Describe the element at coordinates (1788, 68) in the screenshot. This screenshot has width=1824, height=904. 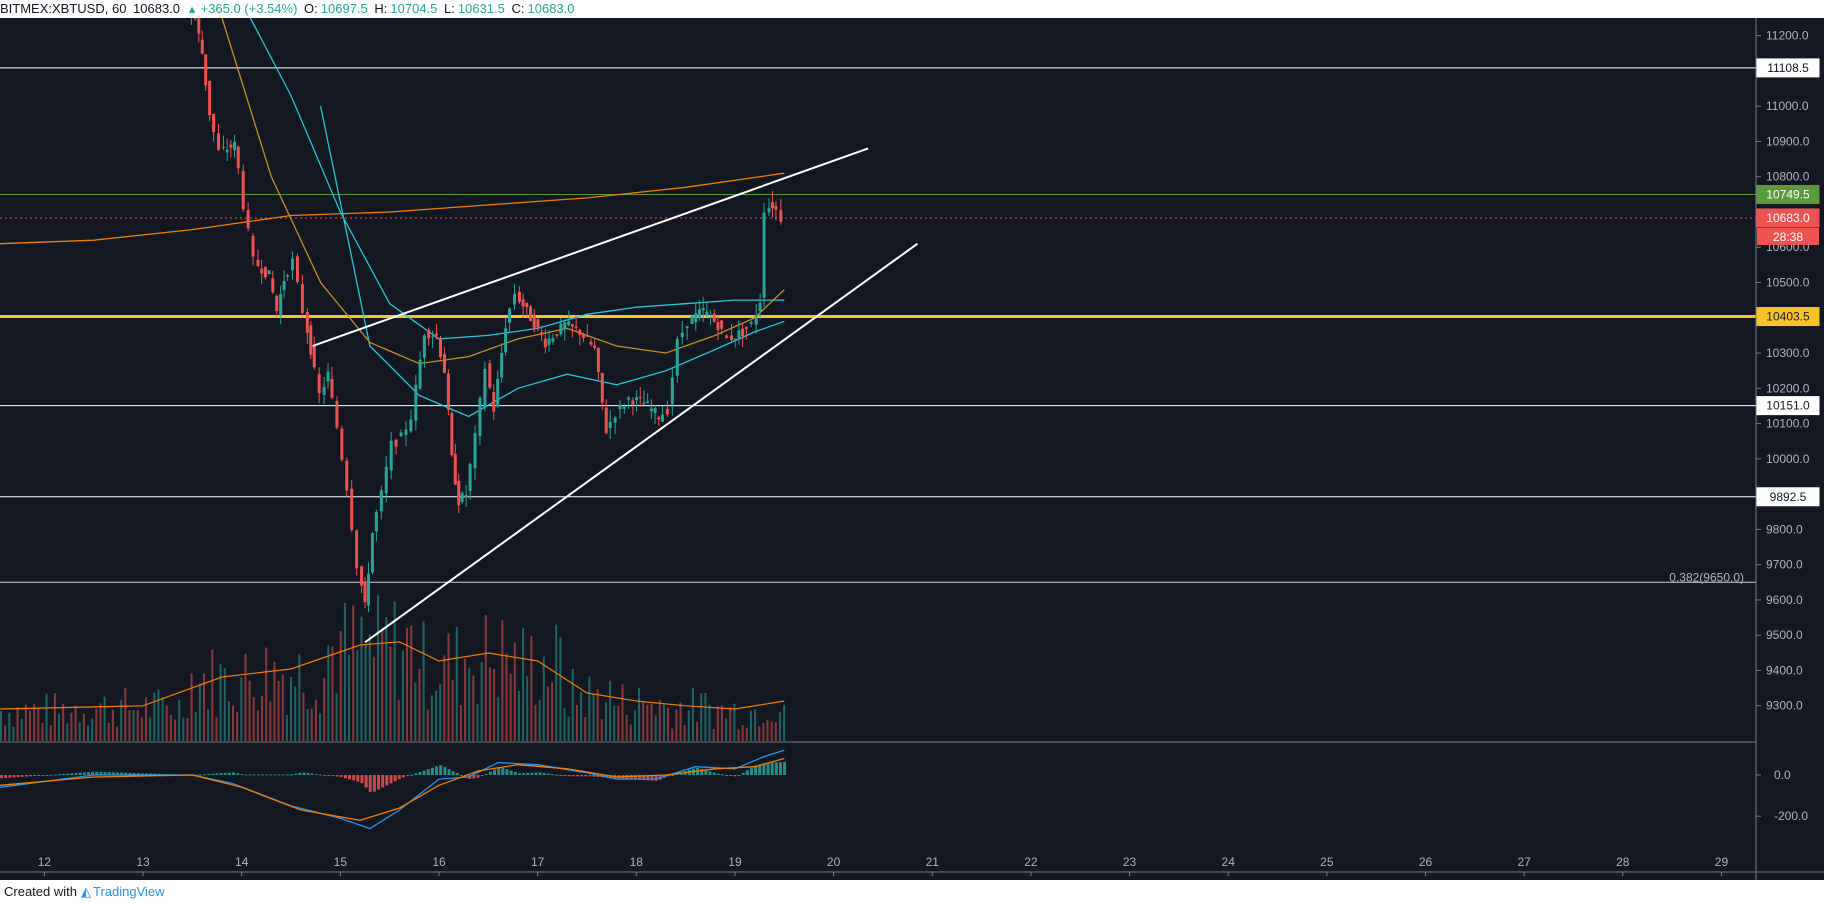
I see `level-label: 11108.5` at that location.